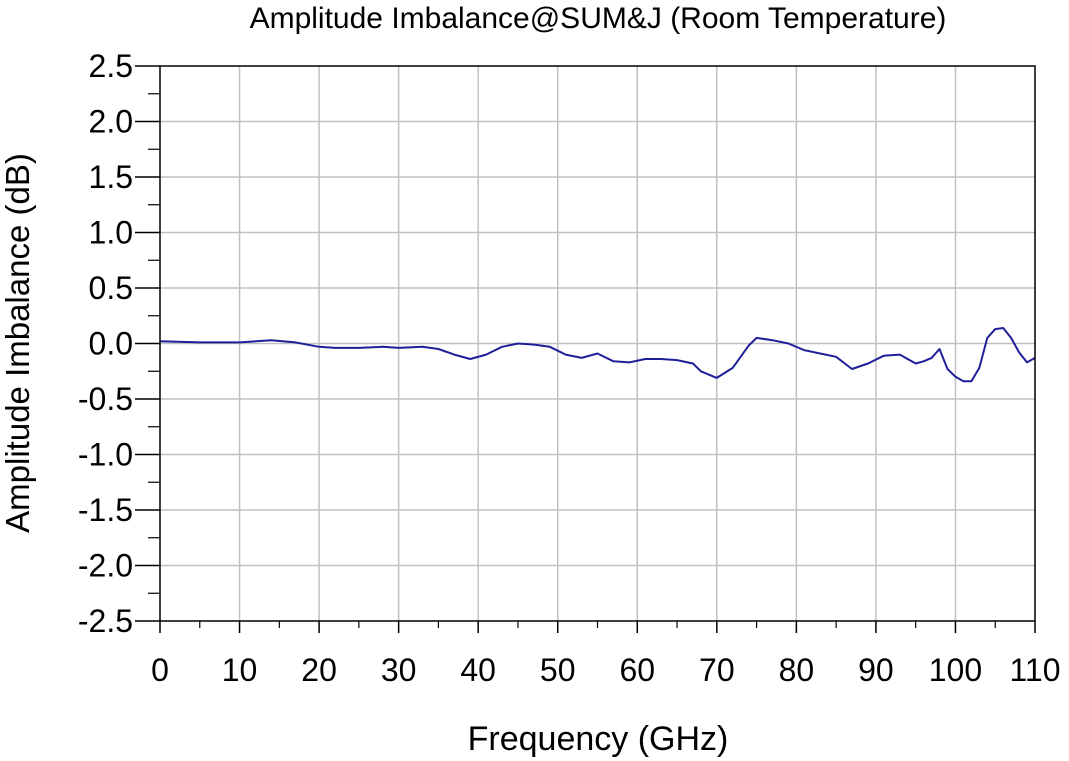 This screenshot has width=1069, height=761. I want to click on y-tick-label: -0.5, so click(105, 399).